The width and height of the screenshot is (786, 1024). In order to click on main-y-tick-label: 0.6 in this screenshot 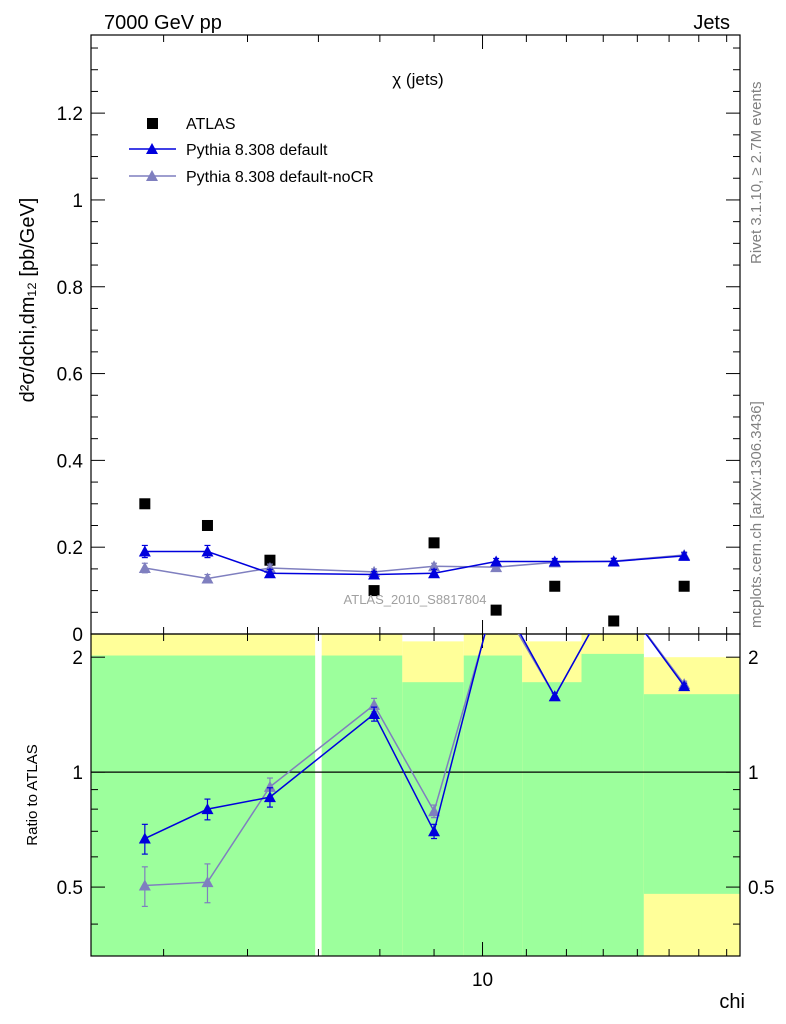, I will do `click(70, 375)`.